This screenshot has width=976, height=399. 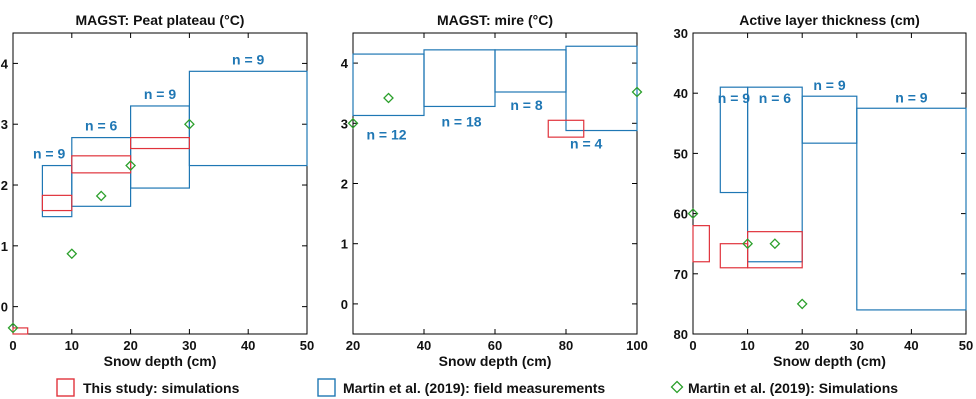 I want to click on x-tick-label: 60, so click(x=495, y=345).